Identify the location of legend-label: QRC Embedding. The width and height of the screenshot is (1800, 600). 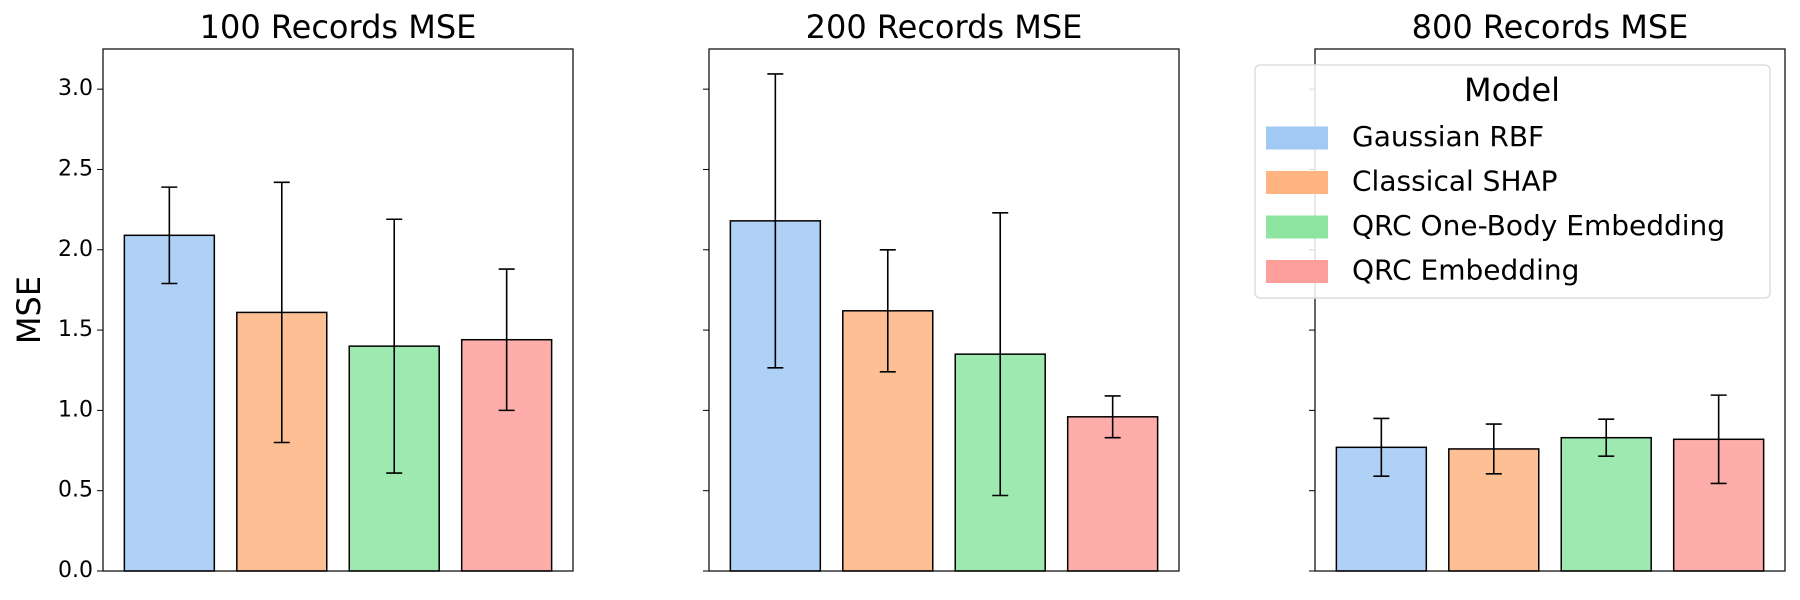
(1465, 270).